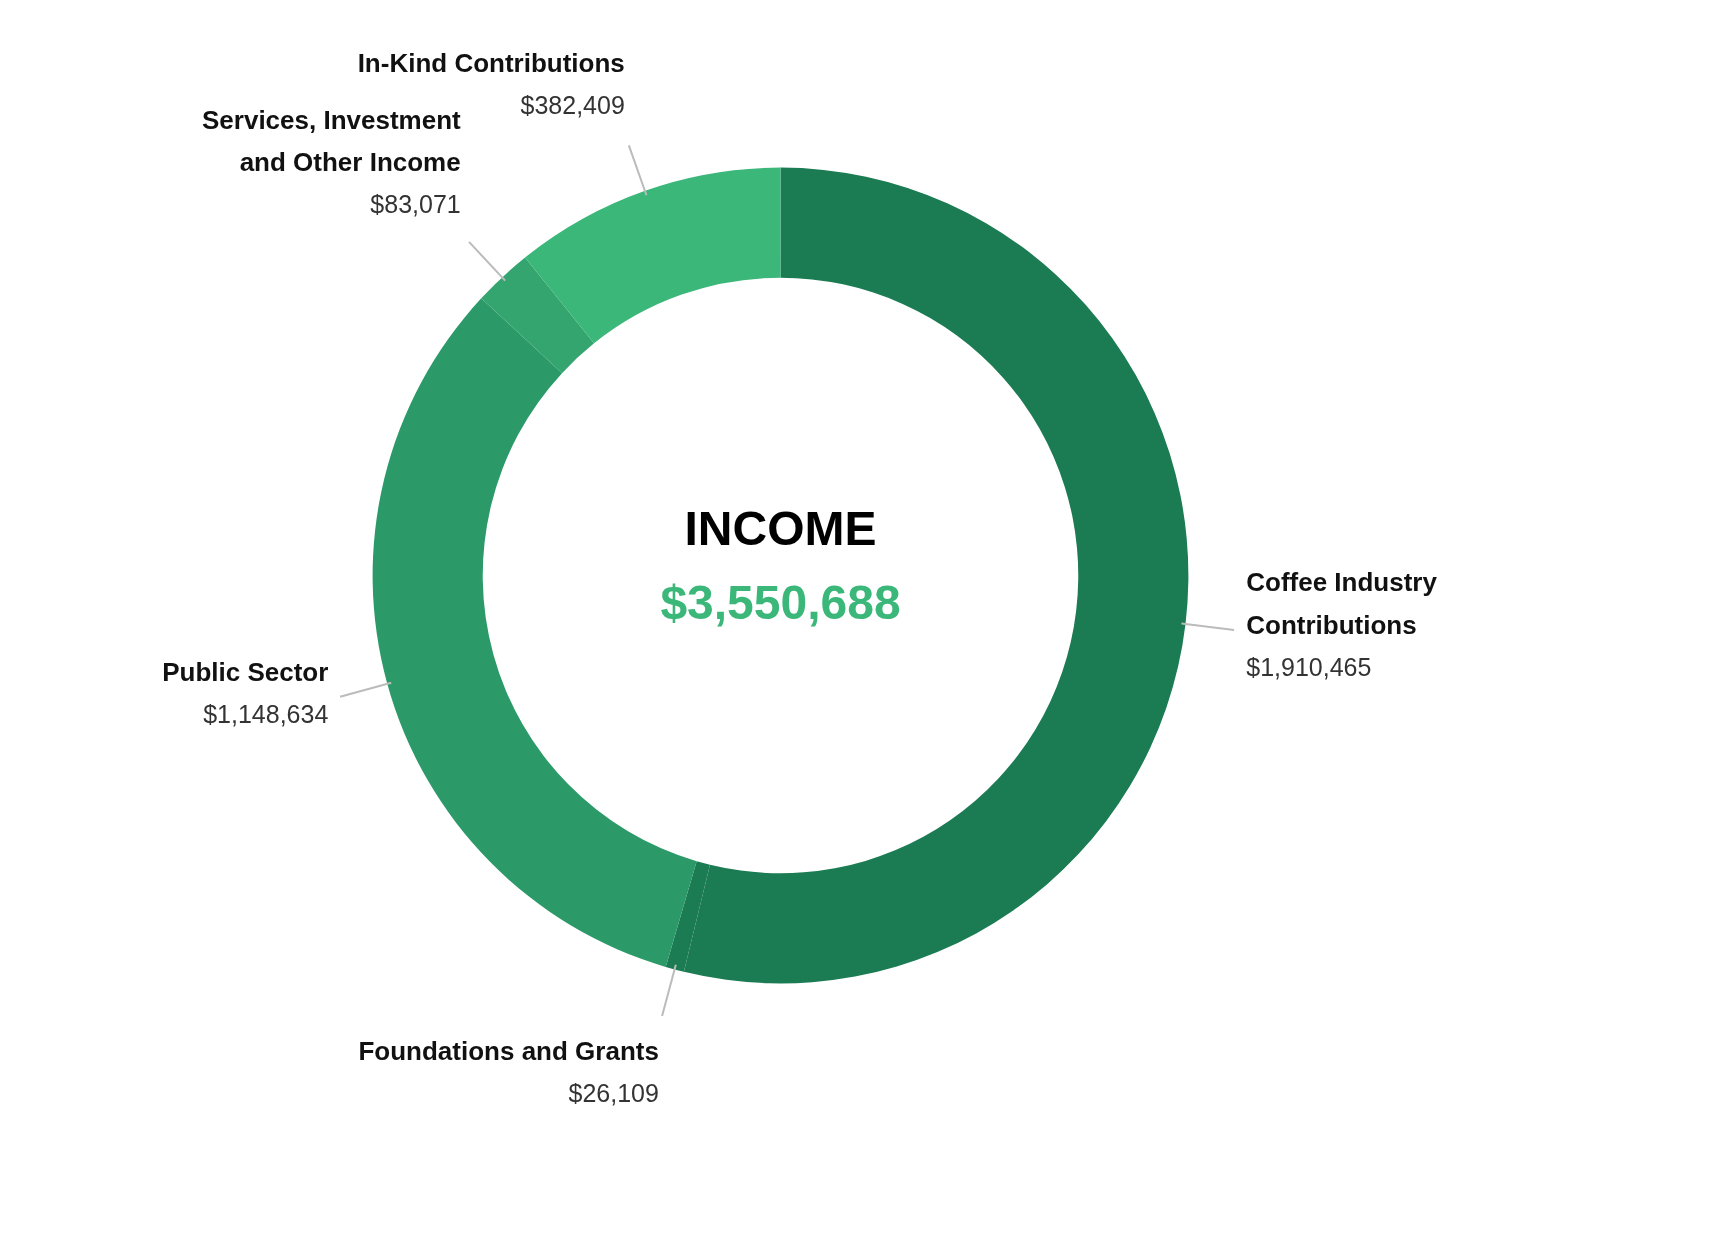  Describe the element at coordinates (572, 105) in the screenshot. I see `data-label: $382,409` at that location.